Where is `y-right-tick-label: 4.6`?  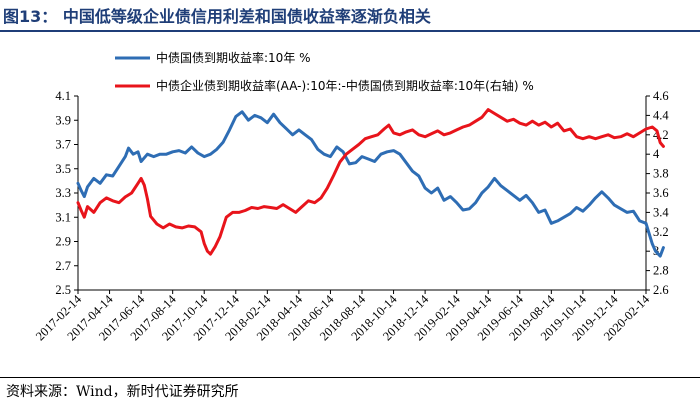
y-right-tick-label: 4.6 is located at coordinates (661, 96).